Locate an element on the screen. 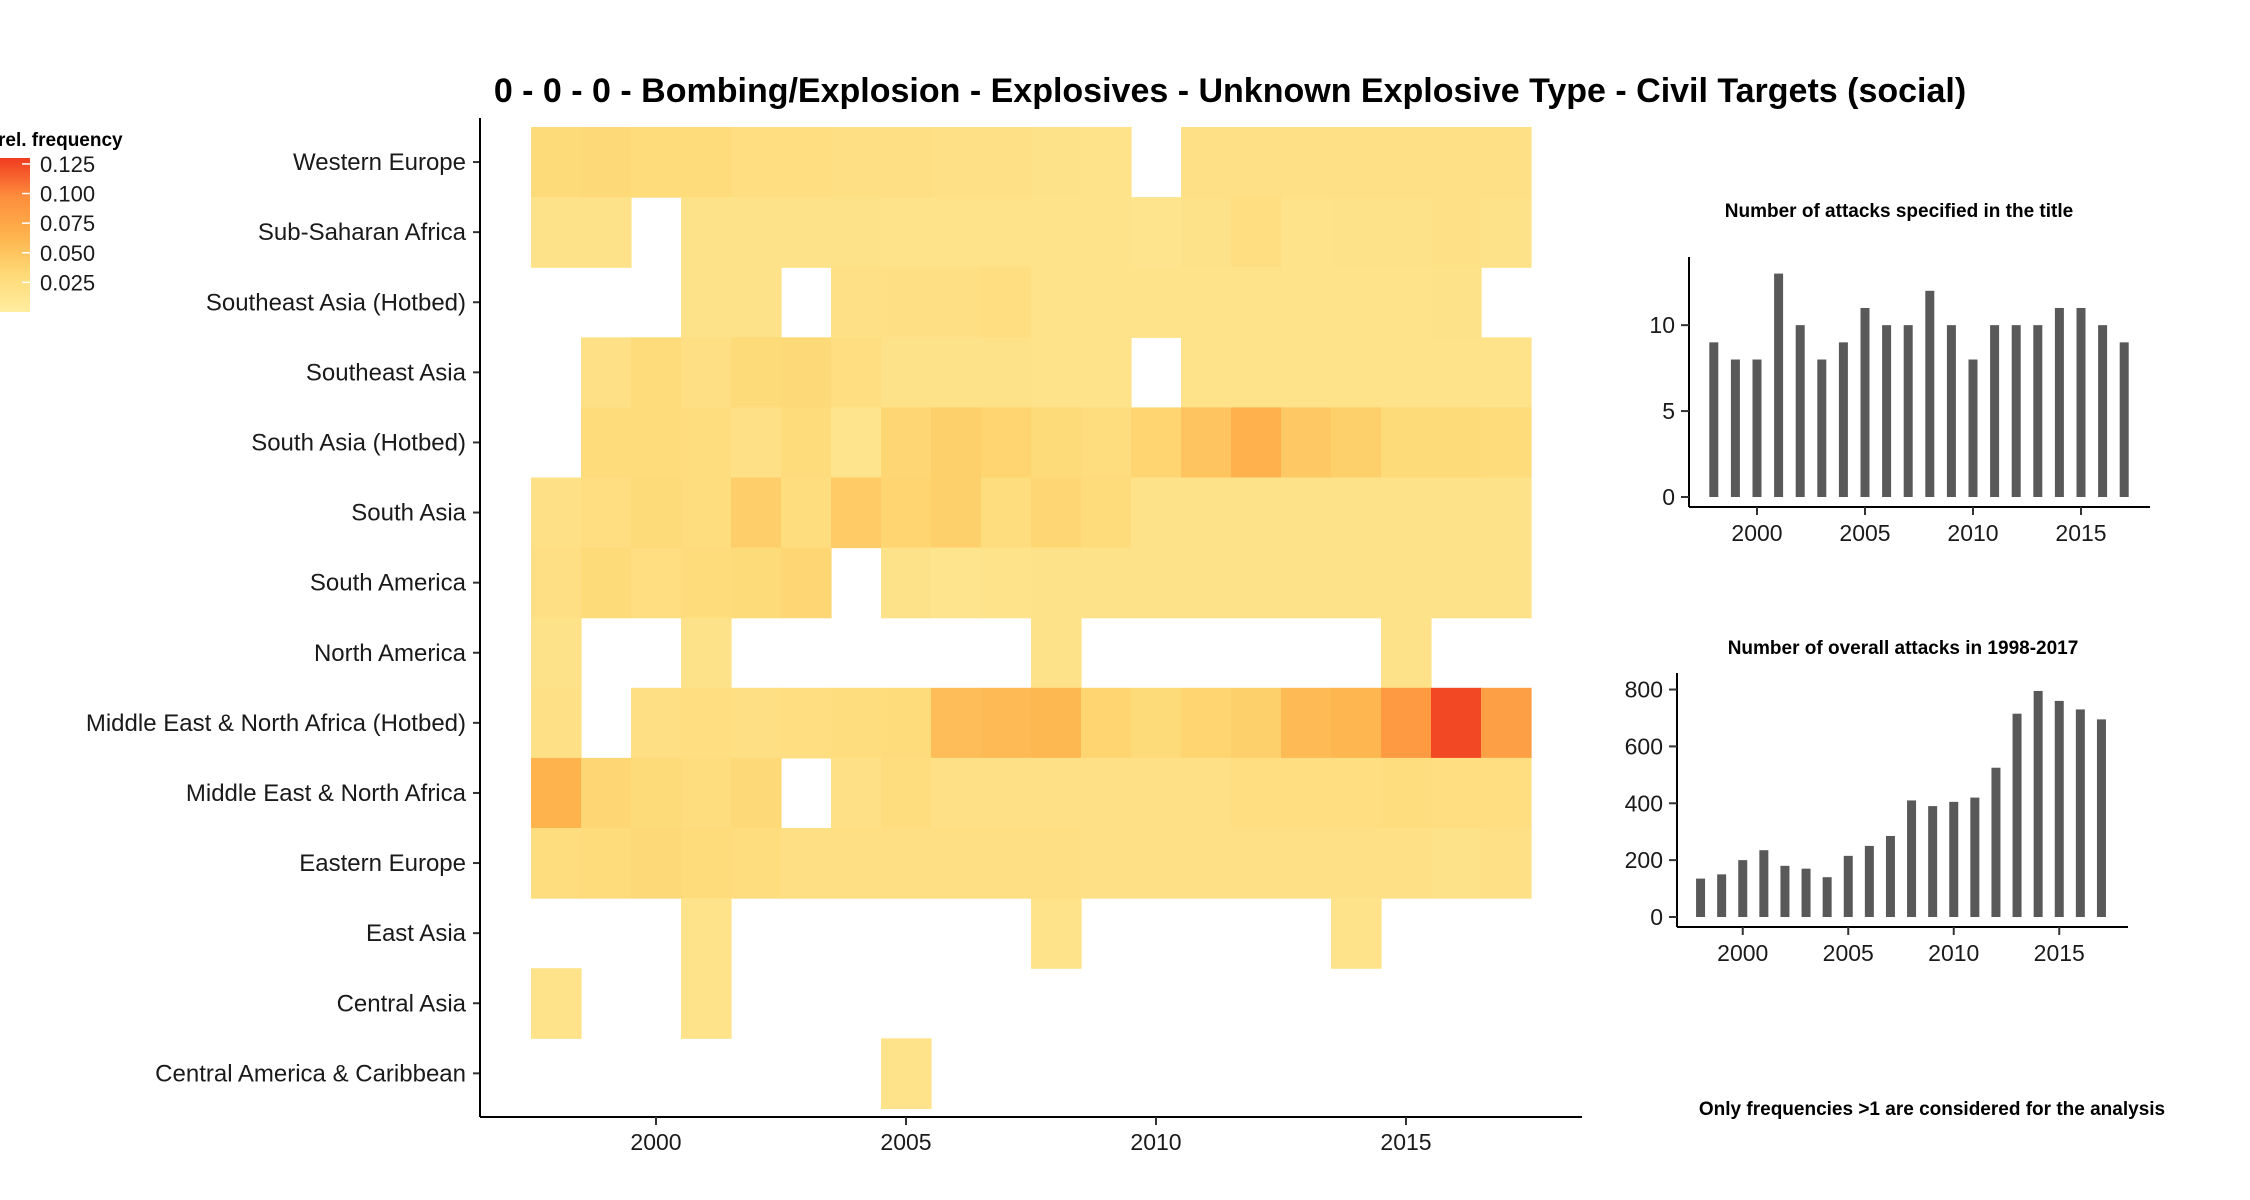 The width and height of the screenshot is (2250, 1200). region-label: South America is located at coordinates (388, 583).